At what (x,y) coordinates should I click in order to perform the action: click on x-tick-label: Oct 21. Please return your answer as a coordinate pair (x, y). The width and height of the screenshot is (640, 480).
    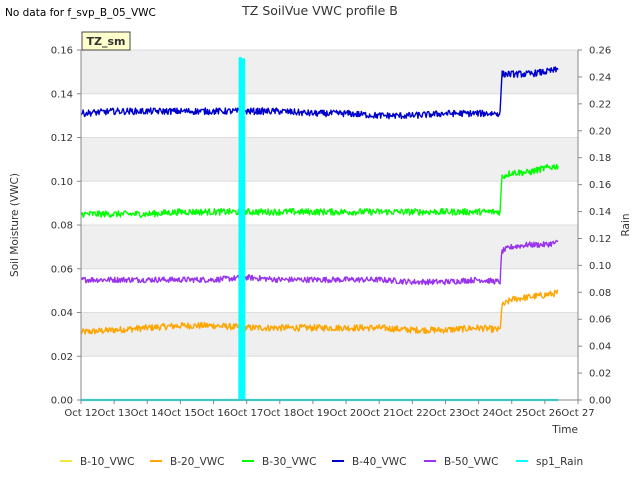
    Looking at the image, I should click on (379, 413).